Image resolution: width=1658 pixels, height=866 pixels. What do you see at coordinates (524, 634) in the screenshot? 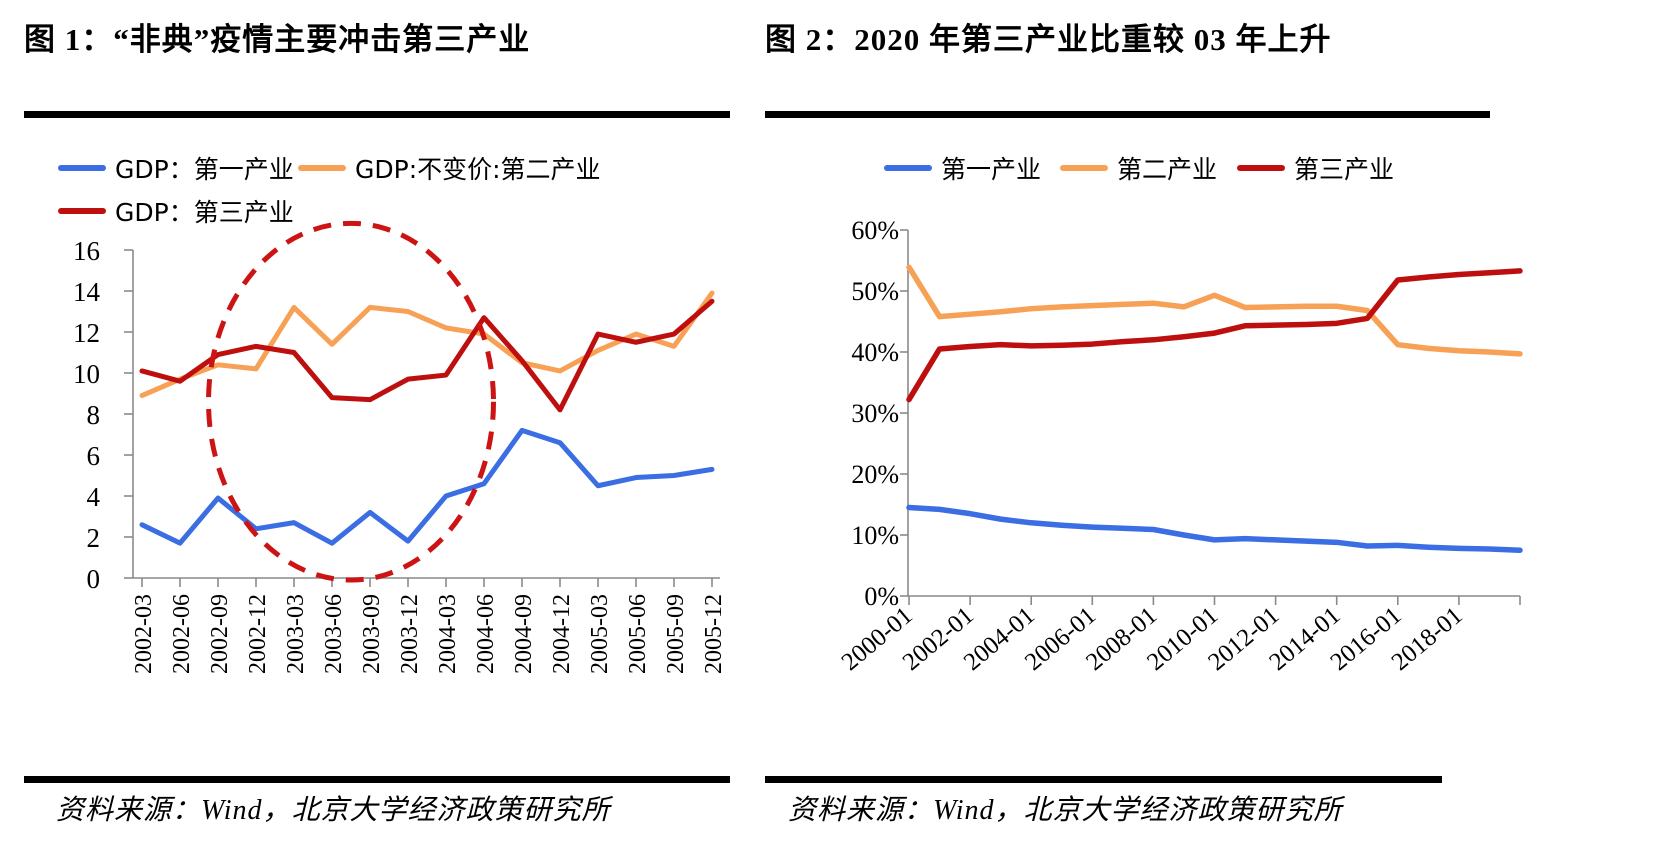
I see `fig1-x-tick-label: 2004-09` at bounding box center [524, 634].